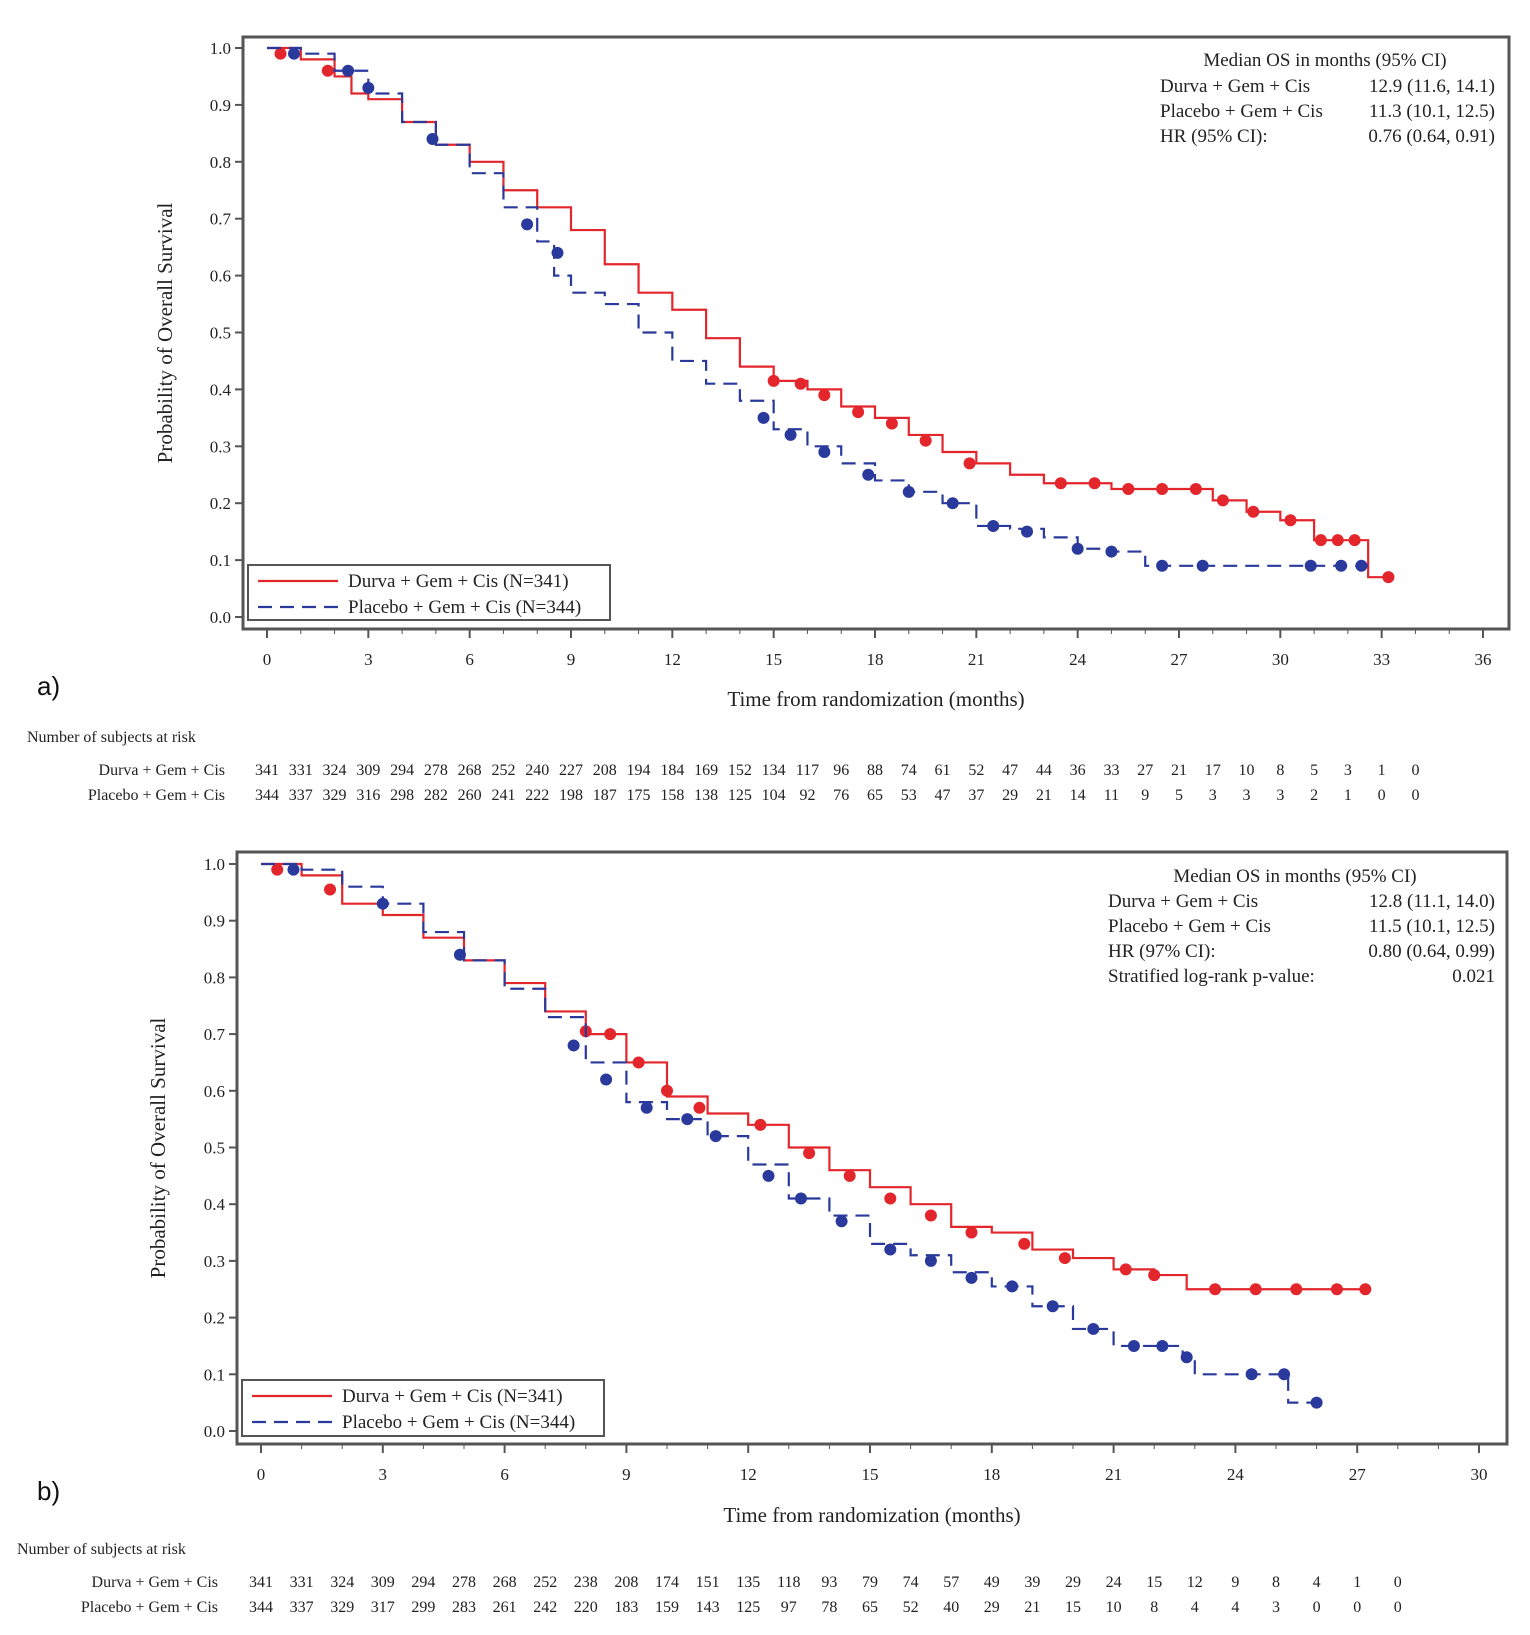  What do you see at coordinates (829, 1607) in the screenshot?
I see `risk-count: 78` at bounding box center [829, 1607].